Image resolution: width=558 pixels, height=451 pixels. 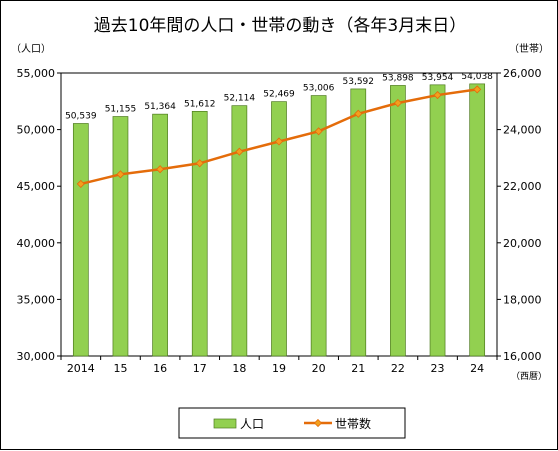 I want to click on chart-title: 過去10年間の人口・世帯の動き（各年3月末日）, so click(x=280, y=26).